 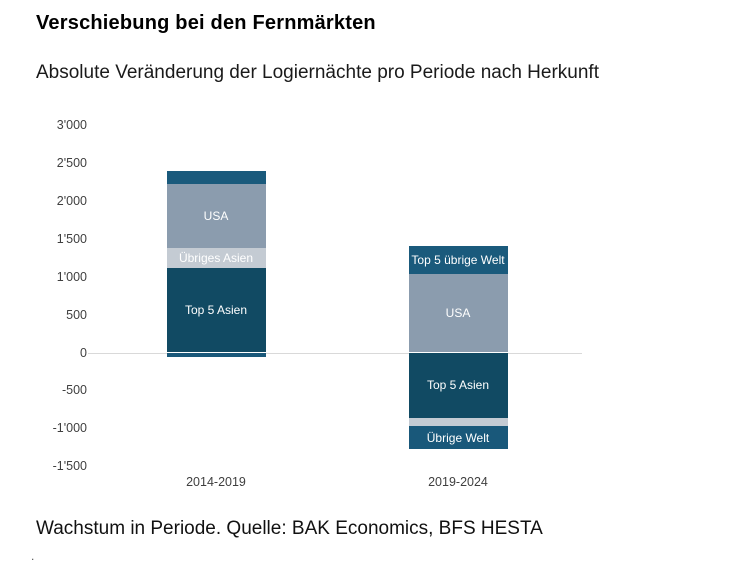 I want to click on y-axis-tick-label: 500, so click(x=76, y=314).